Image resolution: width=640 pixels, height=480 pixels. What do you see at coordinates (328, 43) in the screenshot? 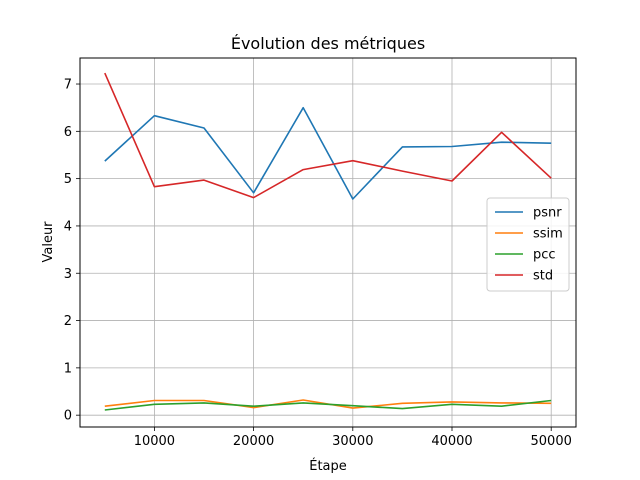
I see `chart-title: Évolution des métriques` at bounding box center [328, 43].